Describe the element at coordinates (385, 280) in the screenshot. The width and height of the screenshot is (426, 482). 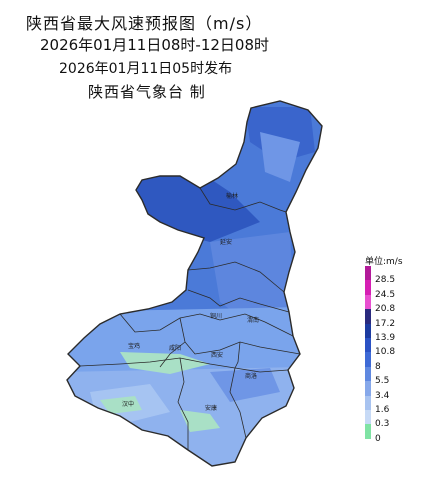
I see `legend-value: 28.5` at that location.